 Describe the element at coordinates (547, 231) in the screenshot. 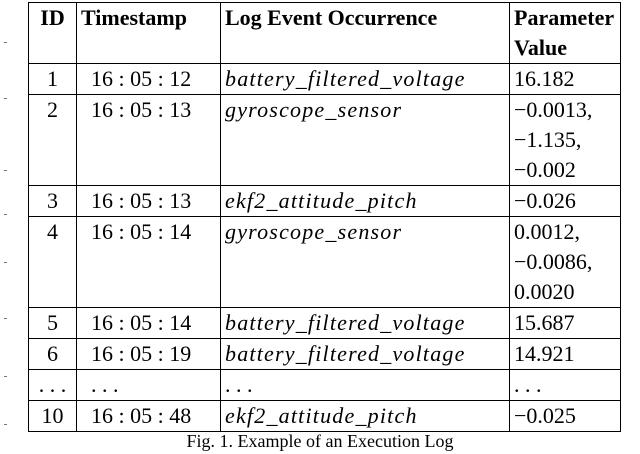

I see `value-line: 0.0012,` at that location.